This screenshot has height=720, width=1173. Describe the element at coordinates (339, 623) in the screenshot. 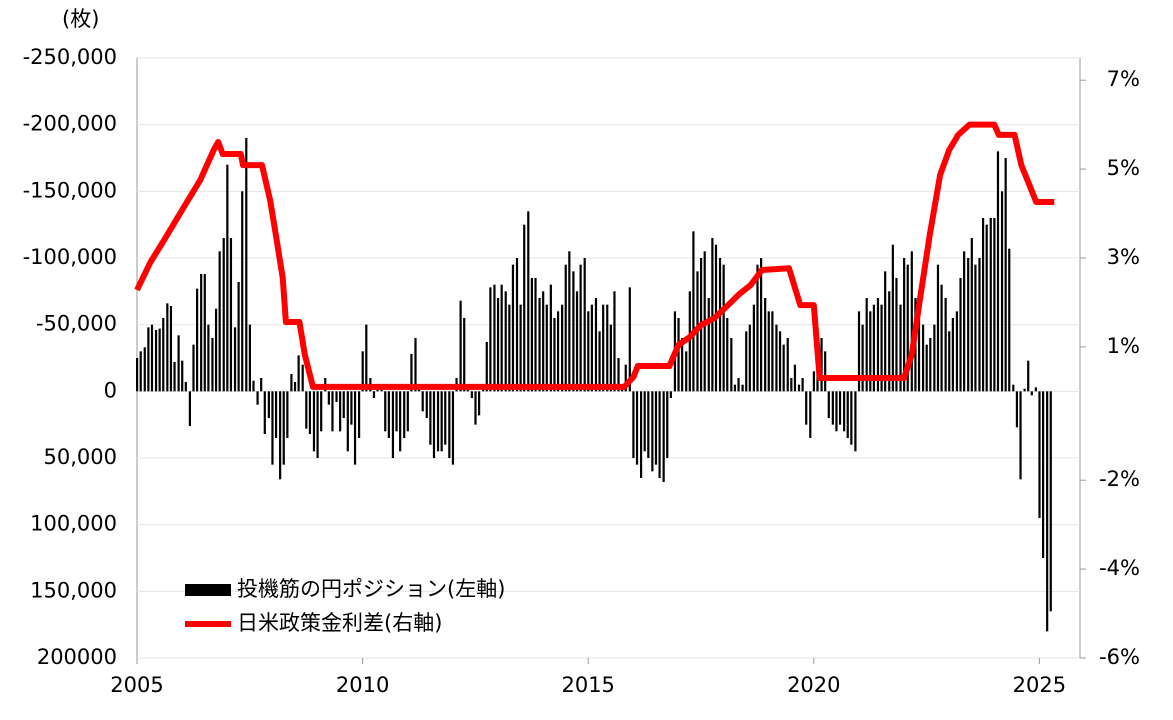

I see `legend-label: 日米政策金利差(右軸)` at that location.